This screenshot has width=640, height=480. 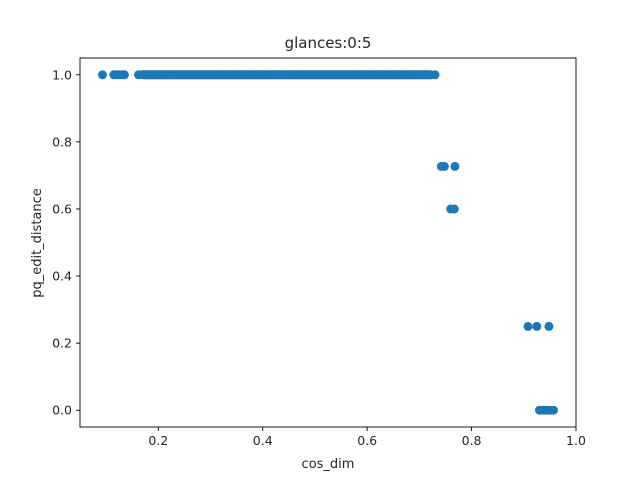 I want to click on x-tick-label: 0.8, so click(x=472, y=440).